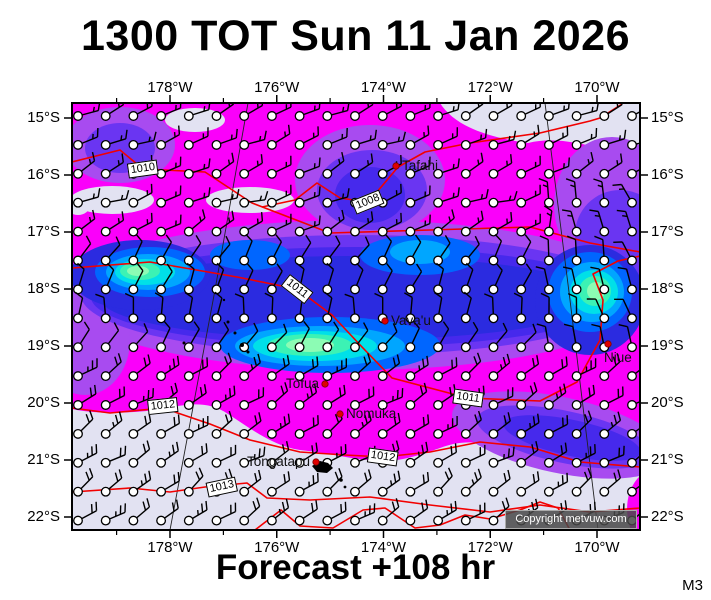 Image resolution: width=711 pixels, height=600 pixels. What do you see at coordinates (163, 406) in the screenshot?
I see `isobar-value-label: 1012` at bounding box center [163, 406].